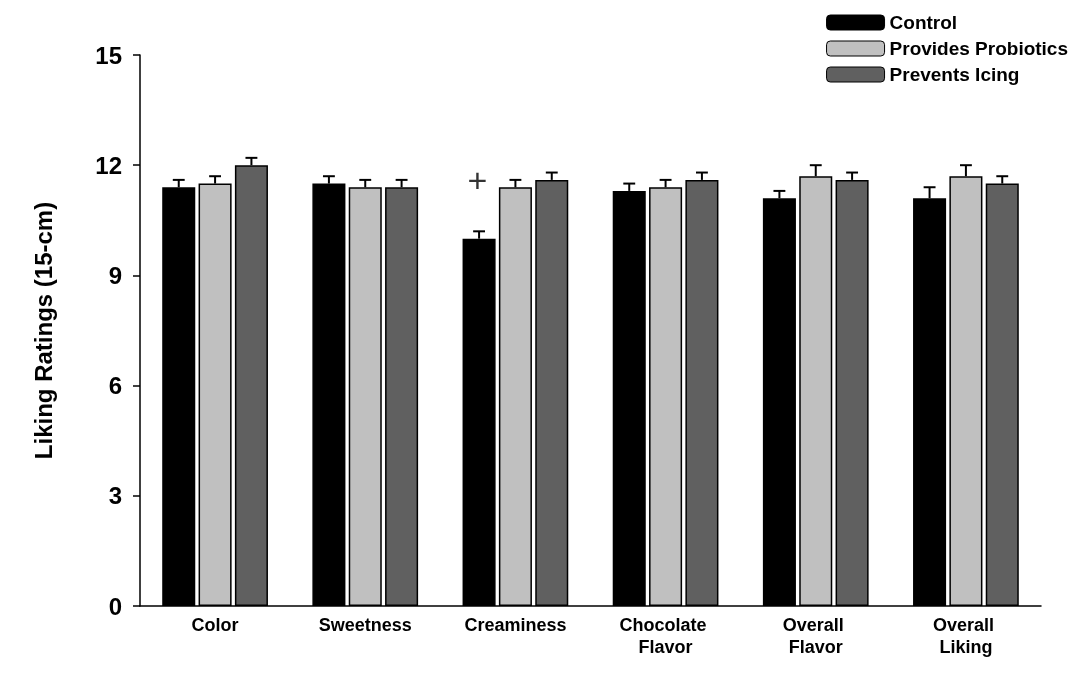 The width and height of the screenshot is (1081, 673). I want to click on x-tick-label: Color, so click(215, 625).